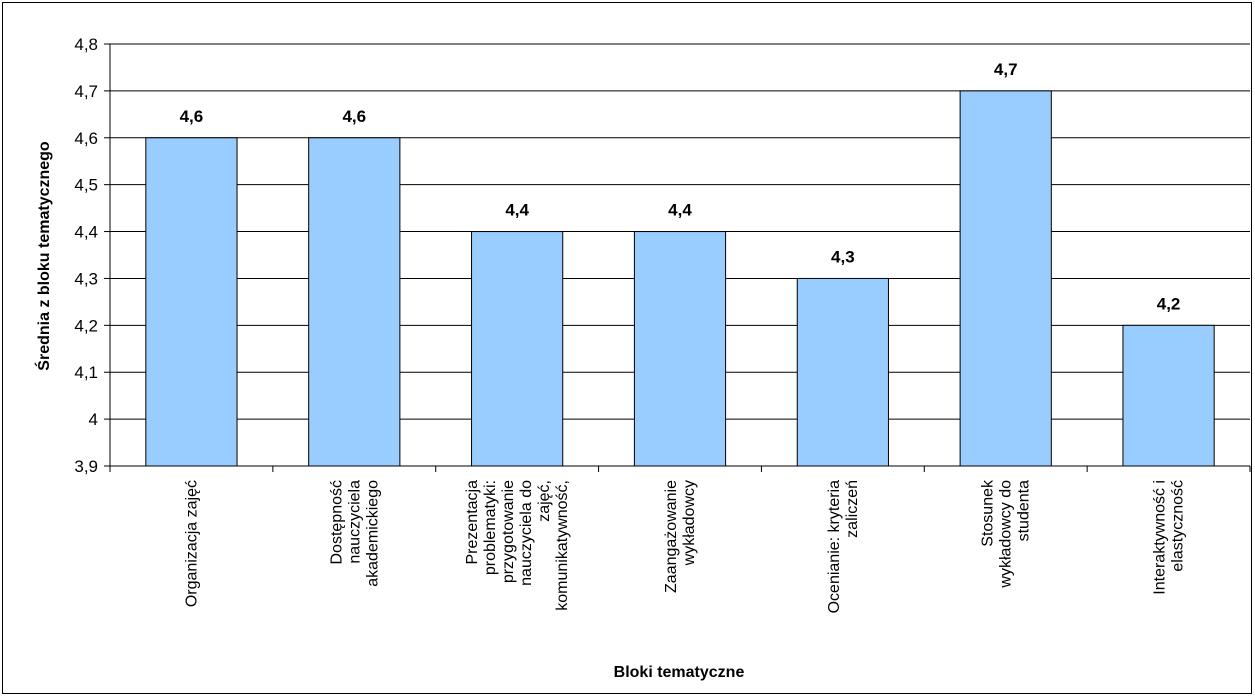  I want to click on x-category-label: Dostępnośćnauczycielaakademickiego, so click(354, 533).